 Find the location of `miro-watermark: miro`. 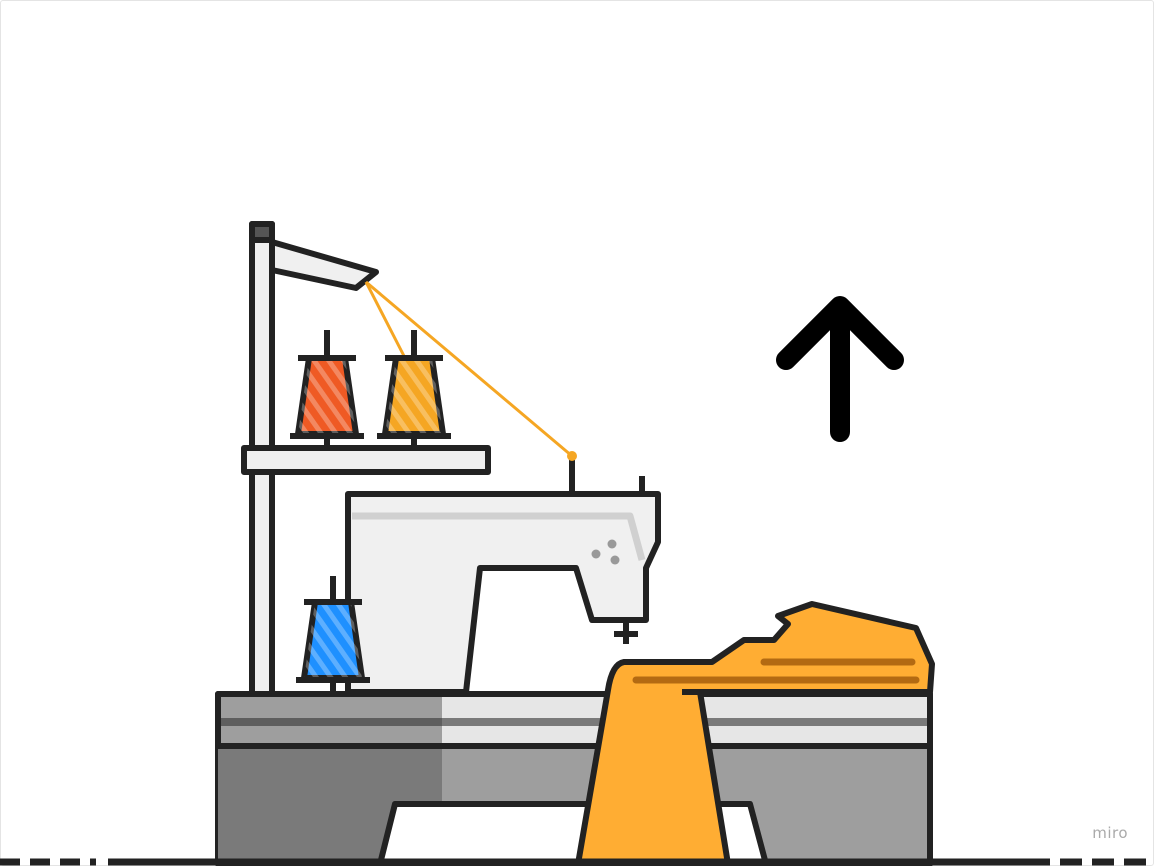

miro-watermark: miro is located at coordinates (1110, 833).